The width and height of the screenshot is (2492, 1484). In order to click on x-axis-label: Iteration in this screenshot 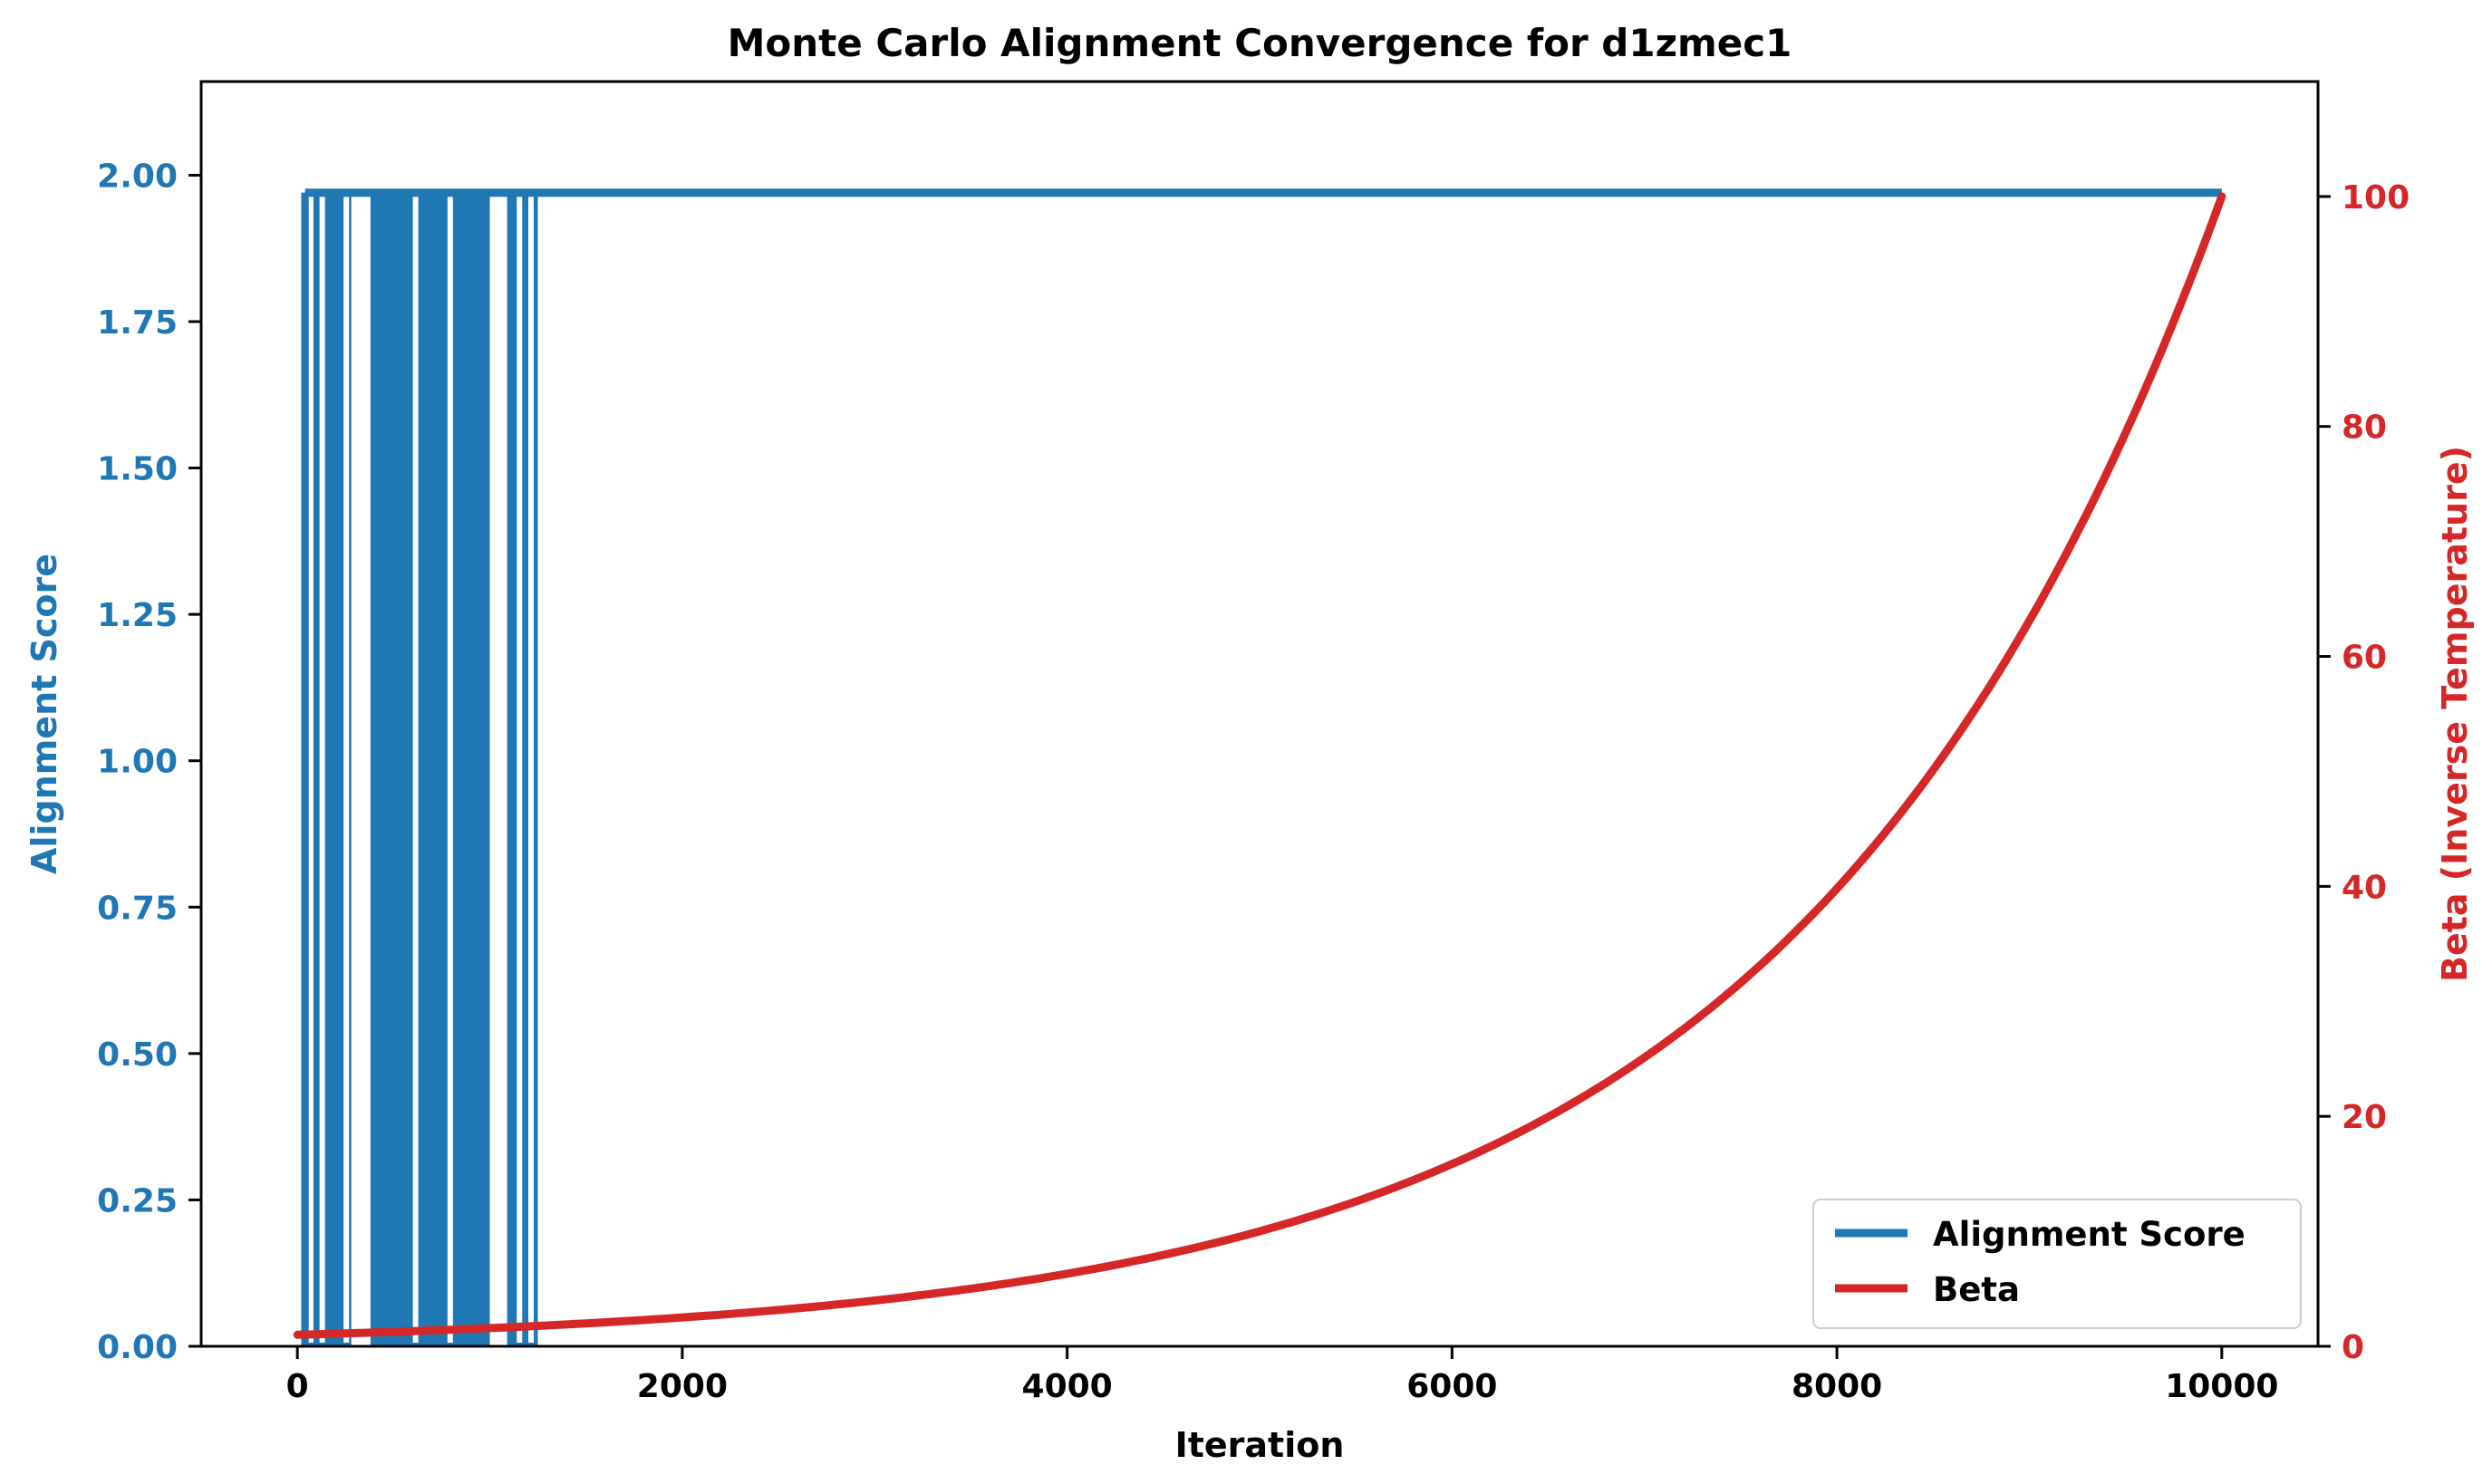, I will do `click(1260, 1445)`.